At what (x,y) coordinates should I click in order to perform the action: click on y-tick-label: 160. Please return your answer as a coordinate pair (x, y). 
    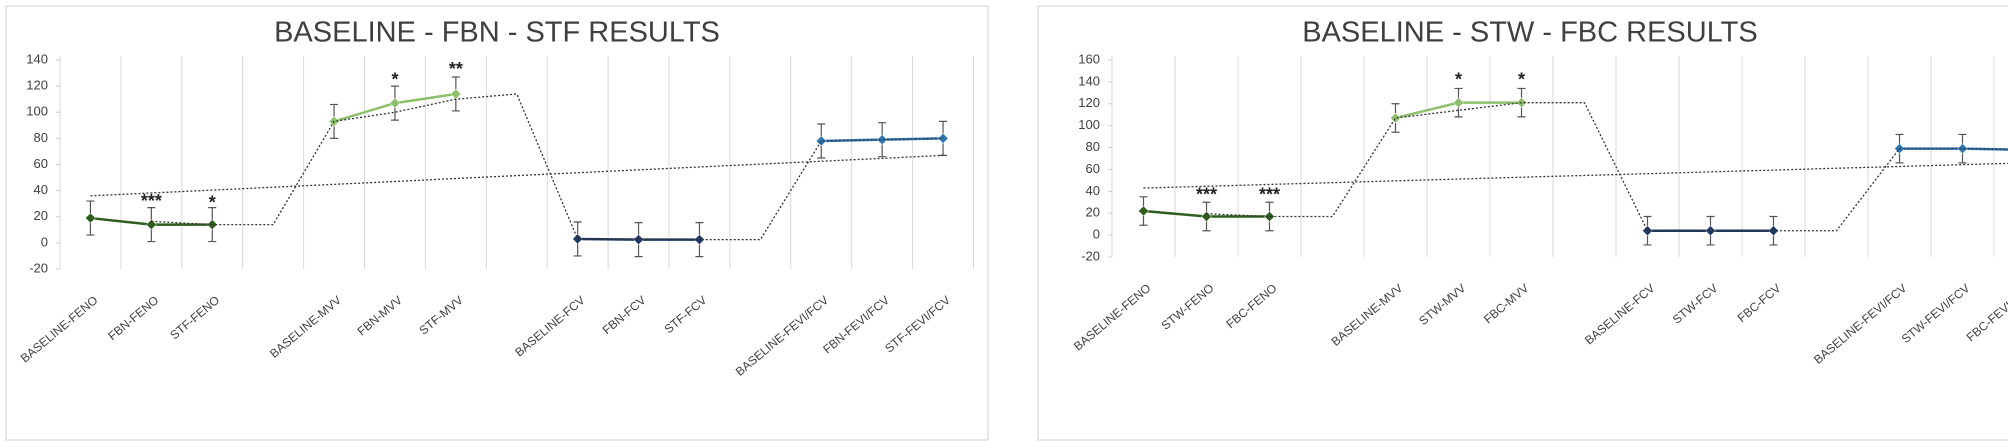
    Looking at the image, I should click on (1089, 58).